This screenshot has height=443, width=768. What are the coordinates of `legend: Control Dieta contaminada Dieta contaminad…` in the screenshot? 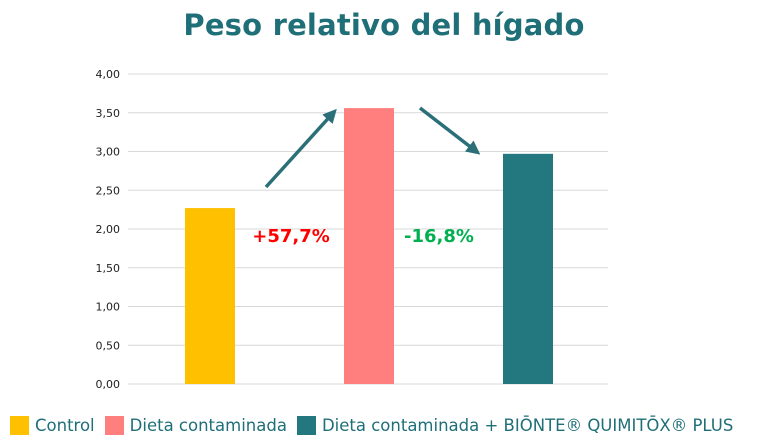 It's located at (371, 425).